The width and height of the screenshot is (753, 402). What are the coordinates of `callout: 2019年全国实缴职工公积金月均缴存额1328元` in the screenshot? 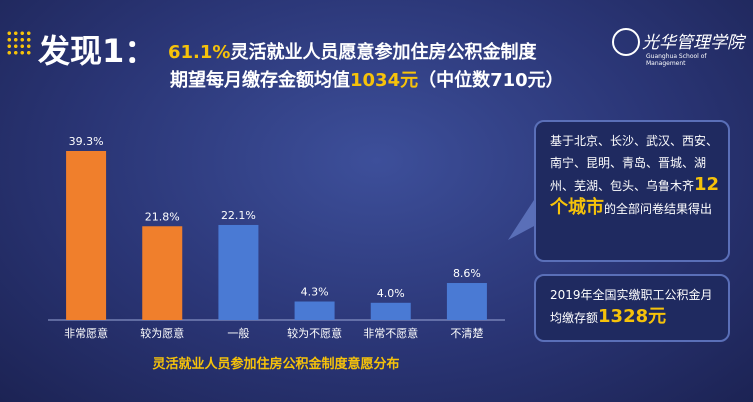 It's located at (632, 308).